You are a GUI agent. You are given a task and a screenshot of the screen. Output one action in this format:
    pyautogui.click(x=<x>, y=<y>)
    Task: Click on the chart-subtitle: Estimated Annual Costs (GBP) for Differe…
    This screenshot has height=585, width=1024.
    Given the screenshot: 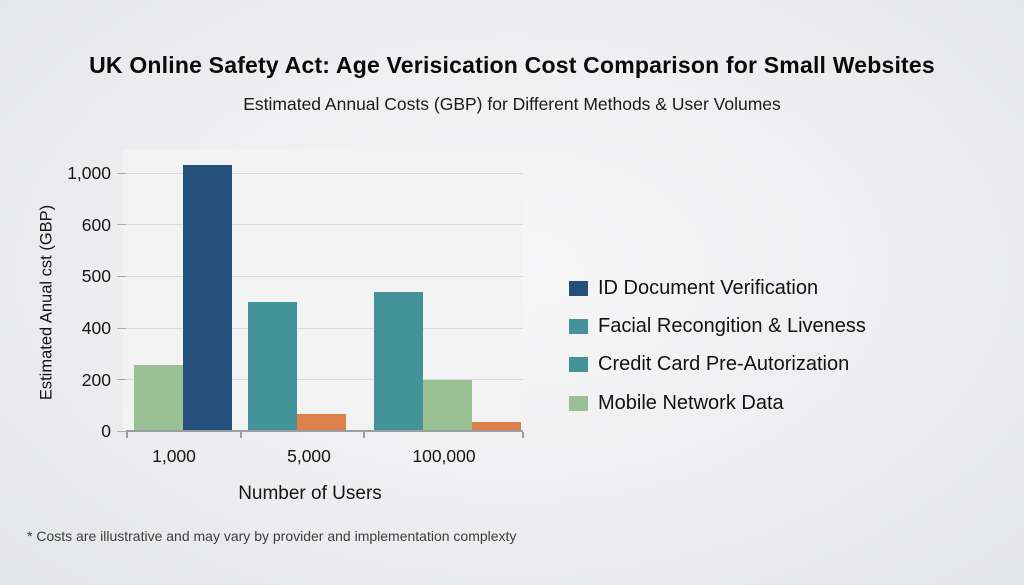 What is the action you would take?
    pyautogui.click(x=512, y=104)
    